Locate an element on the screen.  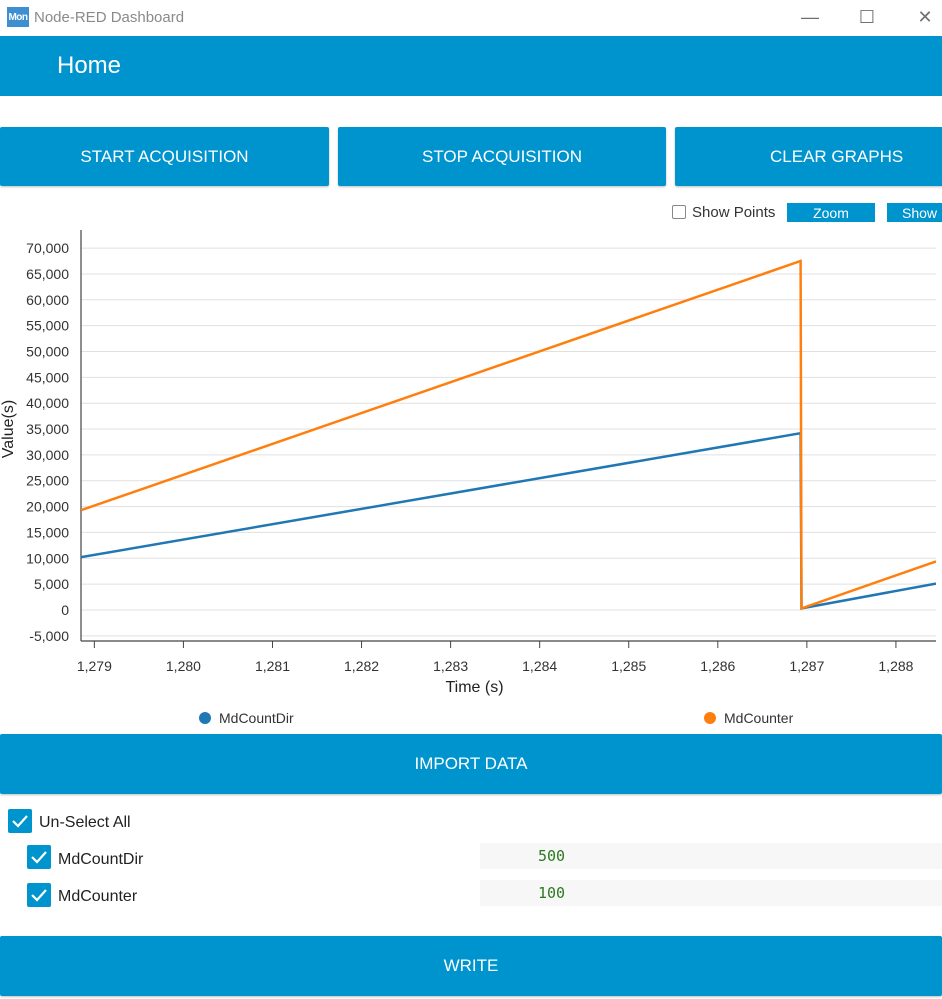
y-tick-label: 60,000 is located at coordinates (47, 300).